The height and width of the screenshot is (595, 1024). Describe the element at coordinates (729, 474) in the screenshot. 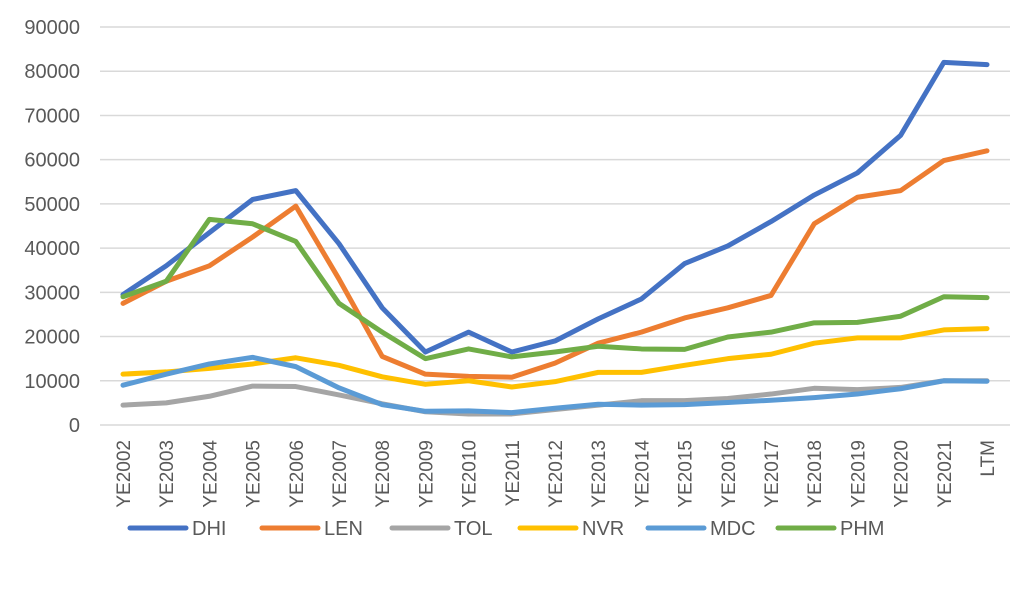

I see `x-tick-label: YE2016` at that location.